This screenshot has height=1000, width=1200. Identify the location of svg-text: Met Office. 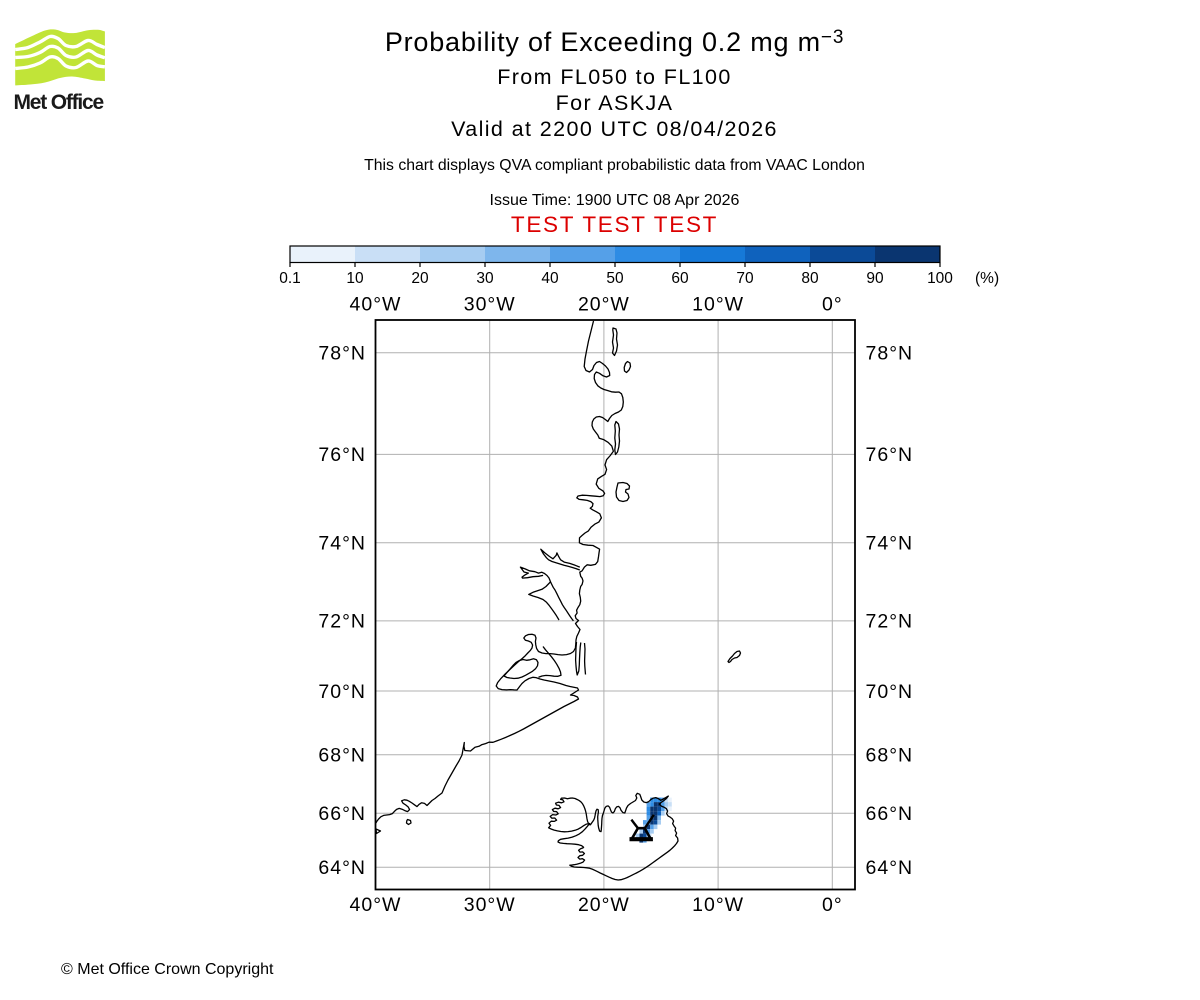
(59, 102).